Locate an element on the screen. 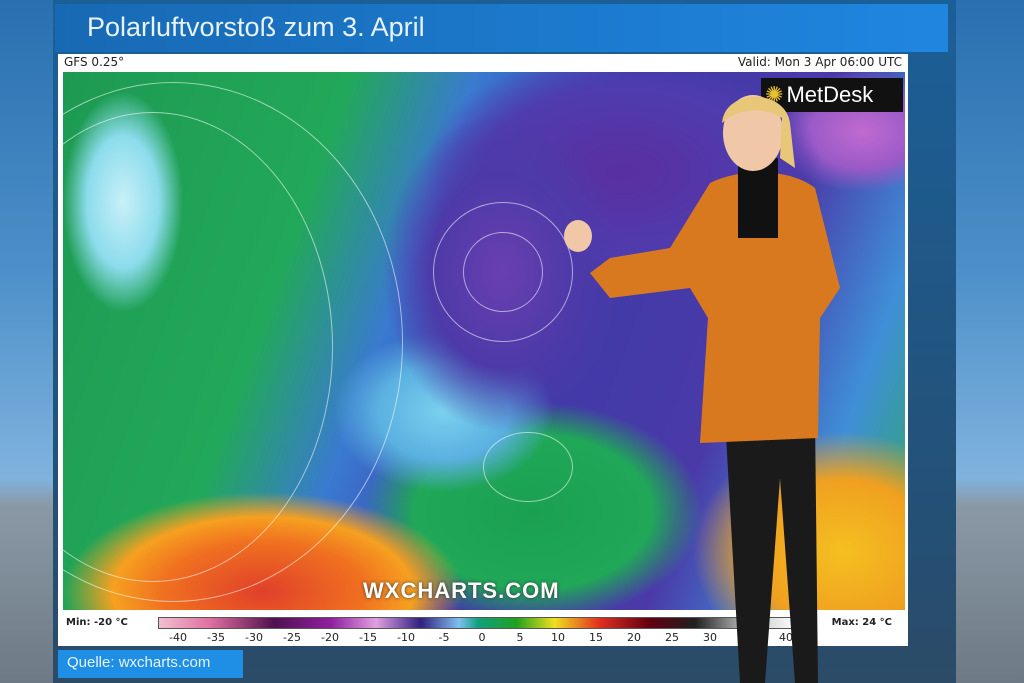 Image resolution: width=1024 pixels, height=683 pixels. source-badge: Quelle: wxcharts.com is located at coordinates (150, 664).